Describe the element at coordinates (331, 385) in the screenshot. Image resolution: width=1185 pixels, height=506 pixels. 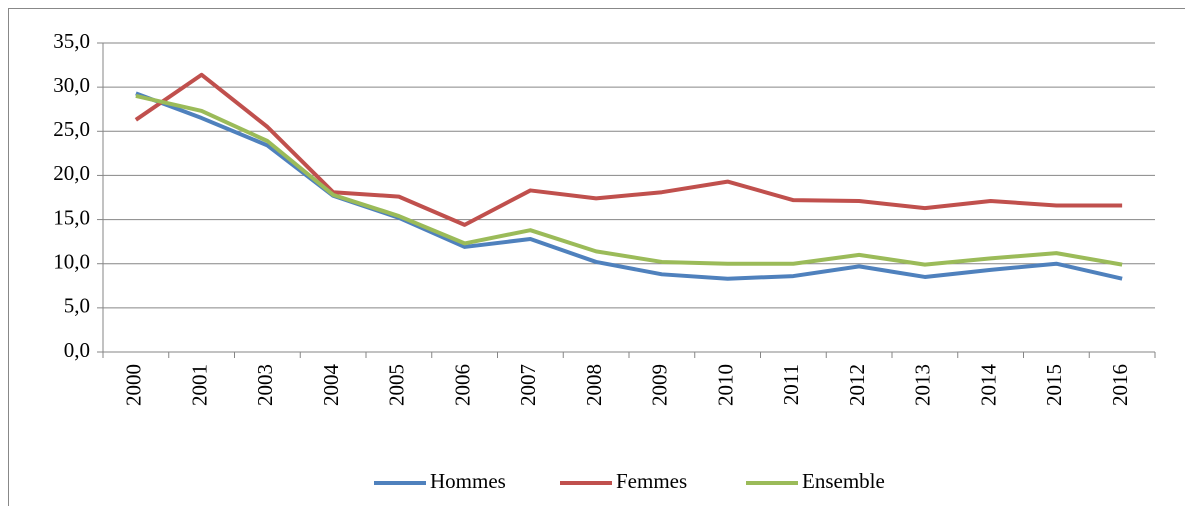
I see `x-tick-label: 2004` at that location.